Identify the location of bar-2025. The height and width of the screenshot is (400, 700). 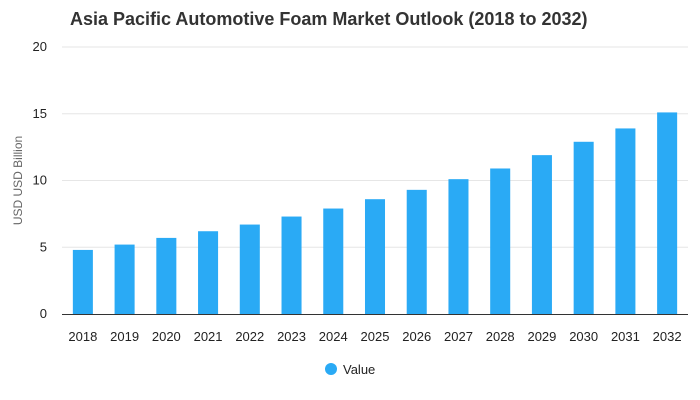
(375, 256).